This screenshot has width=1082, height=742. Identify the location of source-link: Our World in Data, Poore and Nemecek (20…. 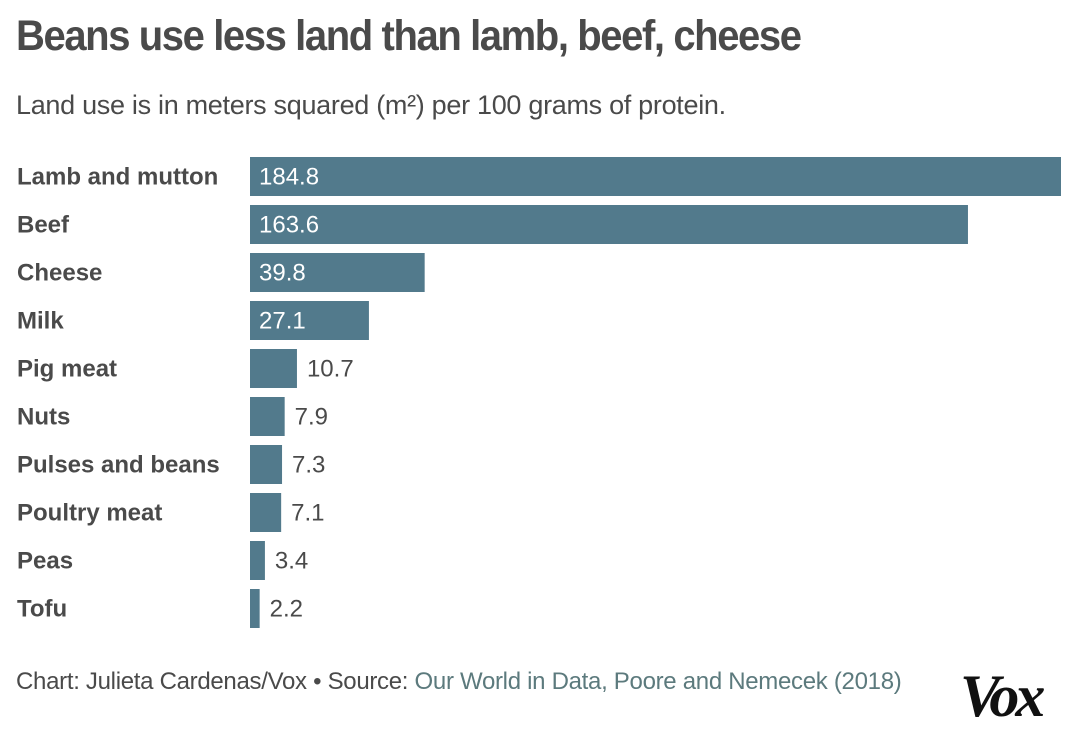
(658, 681).